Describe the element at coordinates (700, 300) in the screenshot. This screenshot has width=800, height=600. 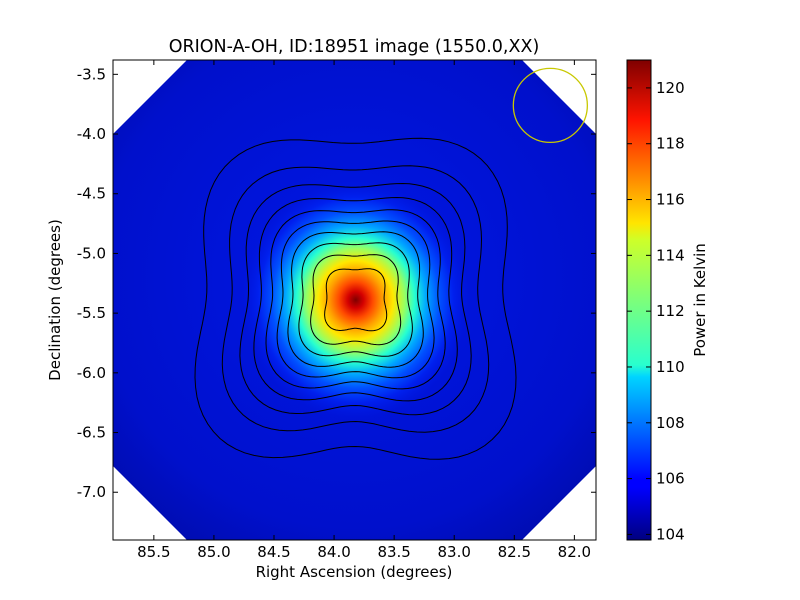
I see `colorbar-label: Power in Kelvin` at that location.